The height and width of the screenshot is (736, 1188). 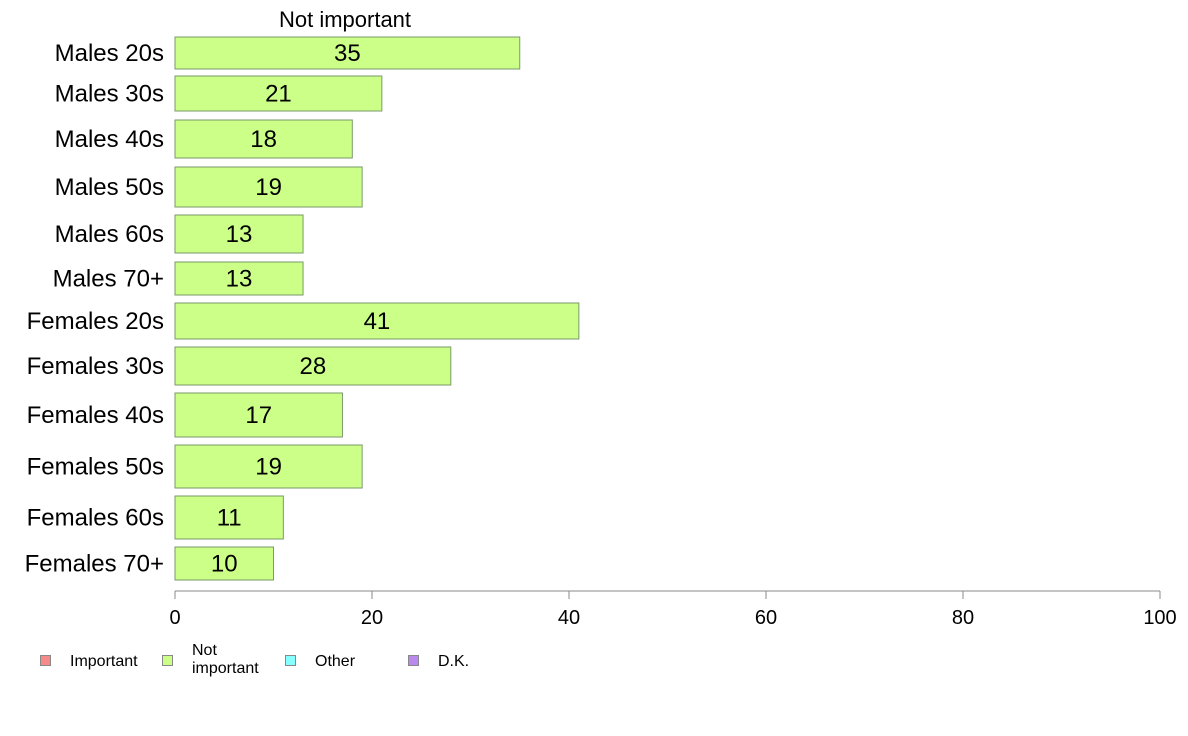 I want to click on category-label-females-30s: Females 30s, so click(x=95, y=366).